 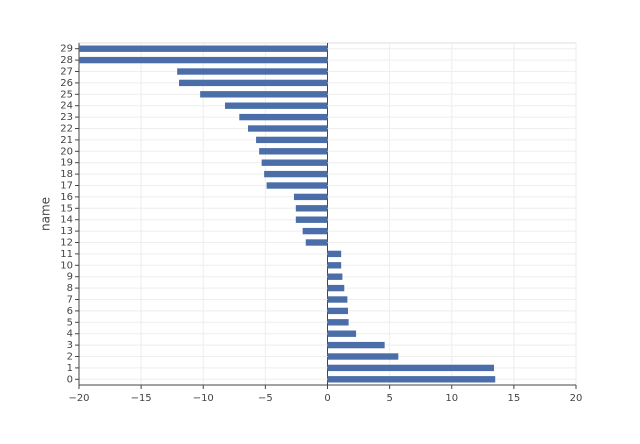 I want to click on y-tick-label: 13, so click(x=66, y=231).